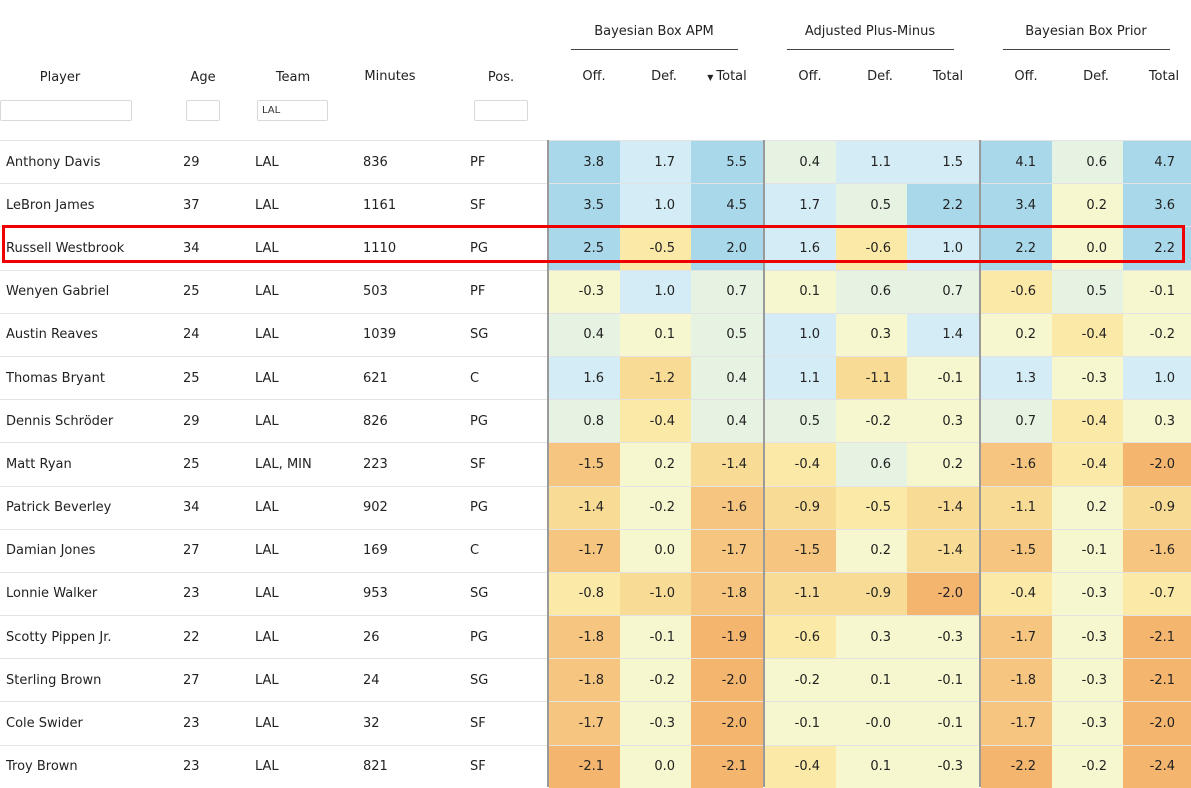 This screenshot has width=1191, height=788. What do you see at coordinates (203, 77) in the screenshot?
I see `column-header-age: Age` at bounding box center [203, 77].